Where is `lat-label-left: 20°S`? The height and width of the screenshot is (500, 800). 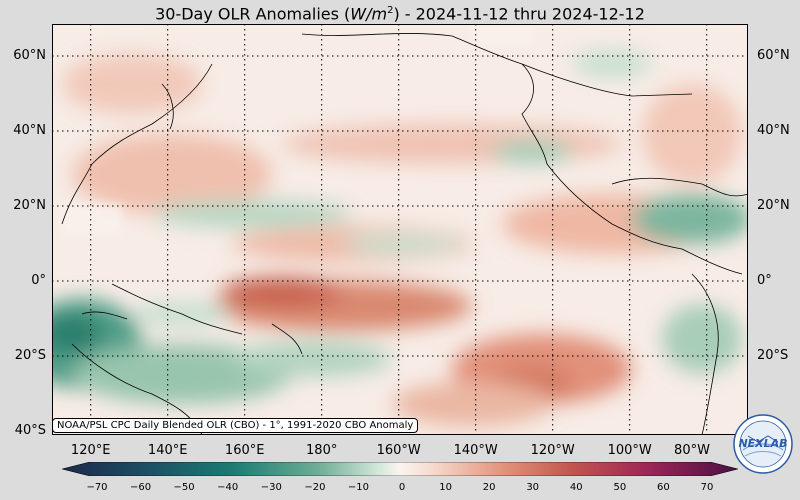
lat-label-left: 20°S is located at coordinates (30, 355).